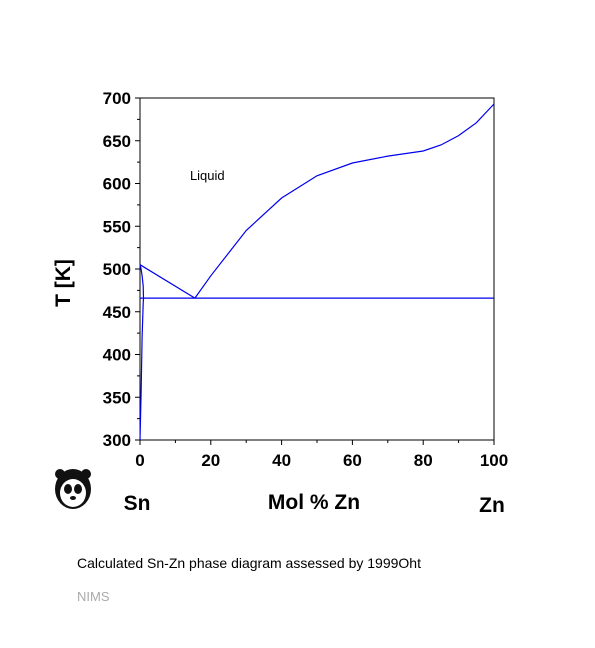 Image resolution: width=595 pixels, height=648 pixels. Describe the element at coordinates (207, 175) in the screenshot. I see `annotation-liquid: Liquid` at that location.